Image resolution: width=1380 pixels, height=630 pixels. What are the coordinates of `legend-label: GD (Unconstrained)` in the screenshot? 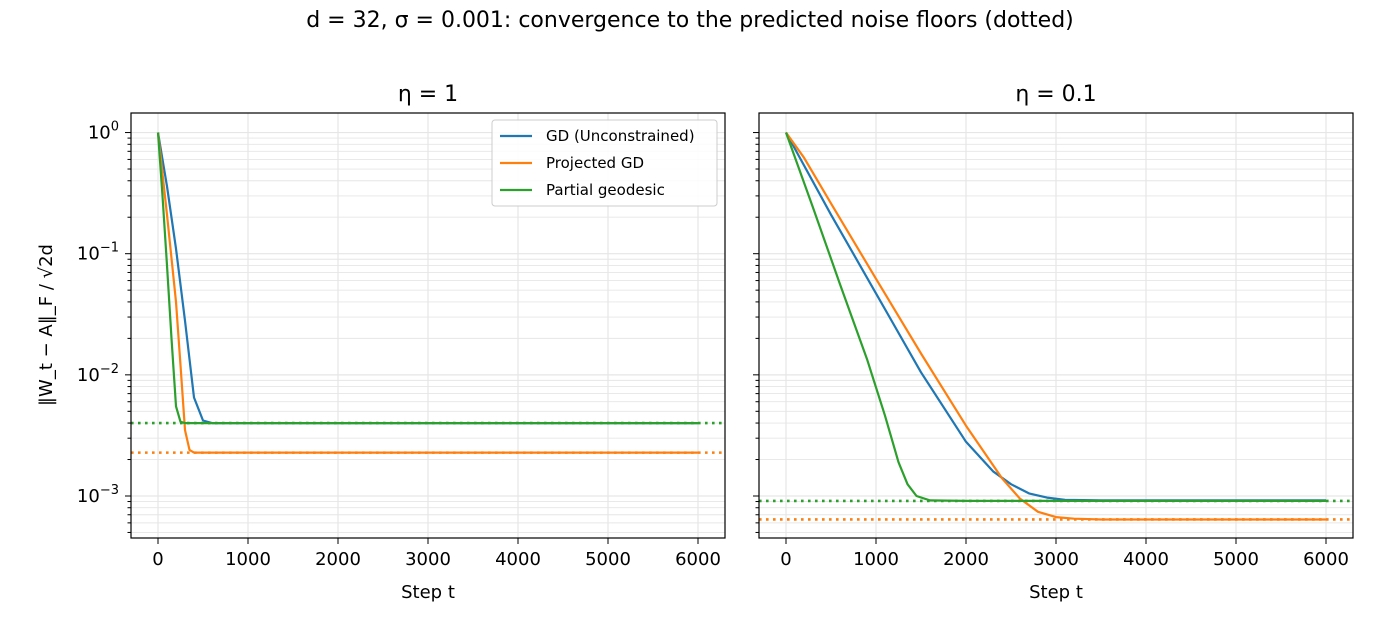 It's located at (620, 136).